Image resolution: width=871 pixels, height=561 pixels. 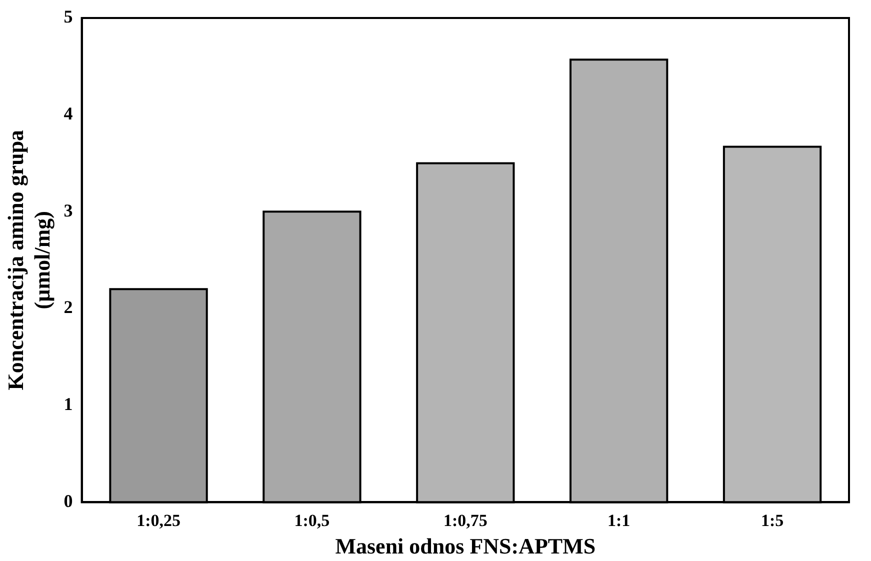 What do you see at coordinates (68, 113) in the screenshot?
I see `y-tick-label: 4` at bounding box center [68, 113].